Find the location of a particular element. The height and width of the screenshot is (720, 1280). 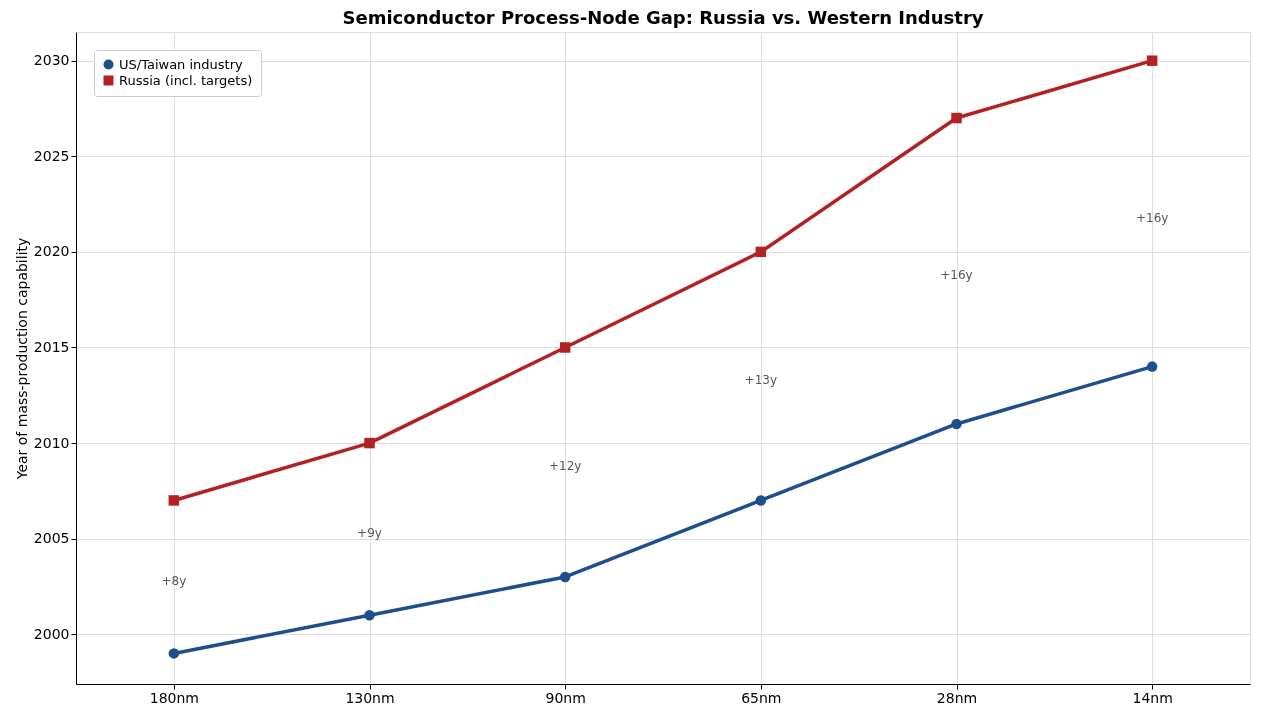

annotation: +13y is located at coordinates (761, 380).